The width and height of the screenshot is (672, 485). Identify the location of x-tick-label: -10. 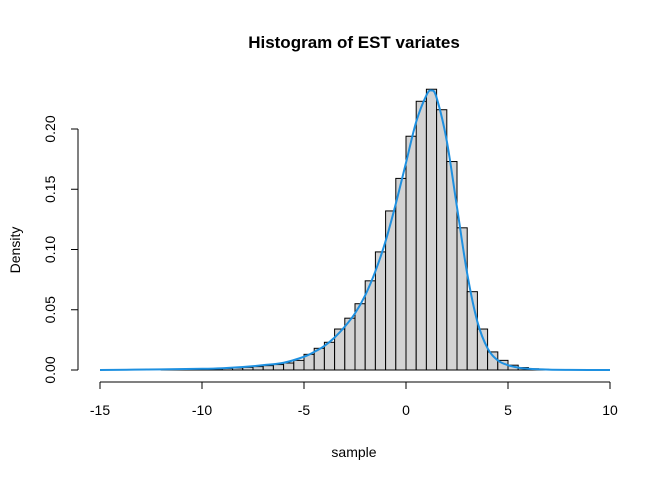
(202, 410).